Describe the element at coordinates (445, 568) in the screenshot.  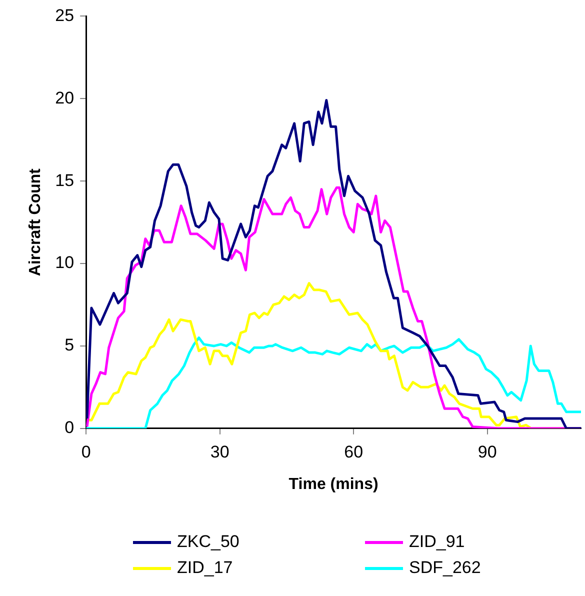
I see `legend-label: SDF_262` at that location.